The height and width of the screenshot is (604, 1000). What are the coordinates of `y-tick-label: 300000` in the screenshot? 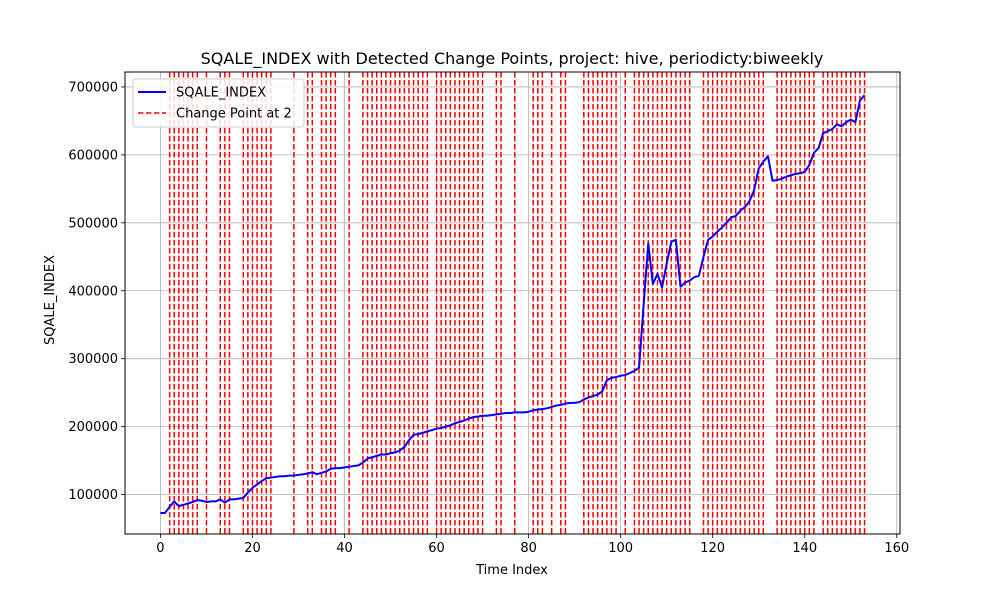 It's located at (93, 359).